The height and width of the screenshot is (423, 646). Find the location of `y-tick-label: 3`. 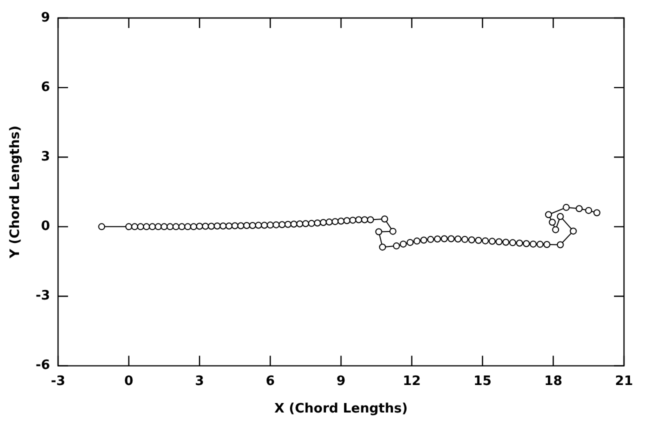

y-tick-label: 3 is located at coordinates (45, 156).